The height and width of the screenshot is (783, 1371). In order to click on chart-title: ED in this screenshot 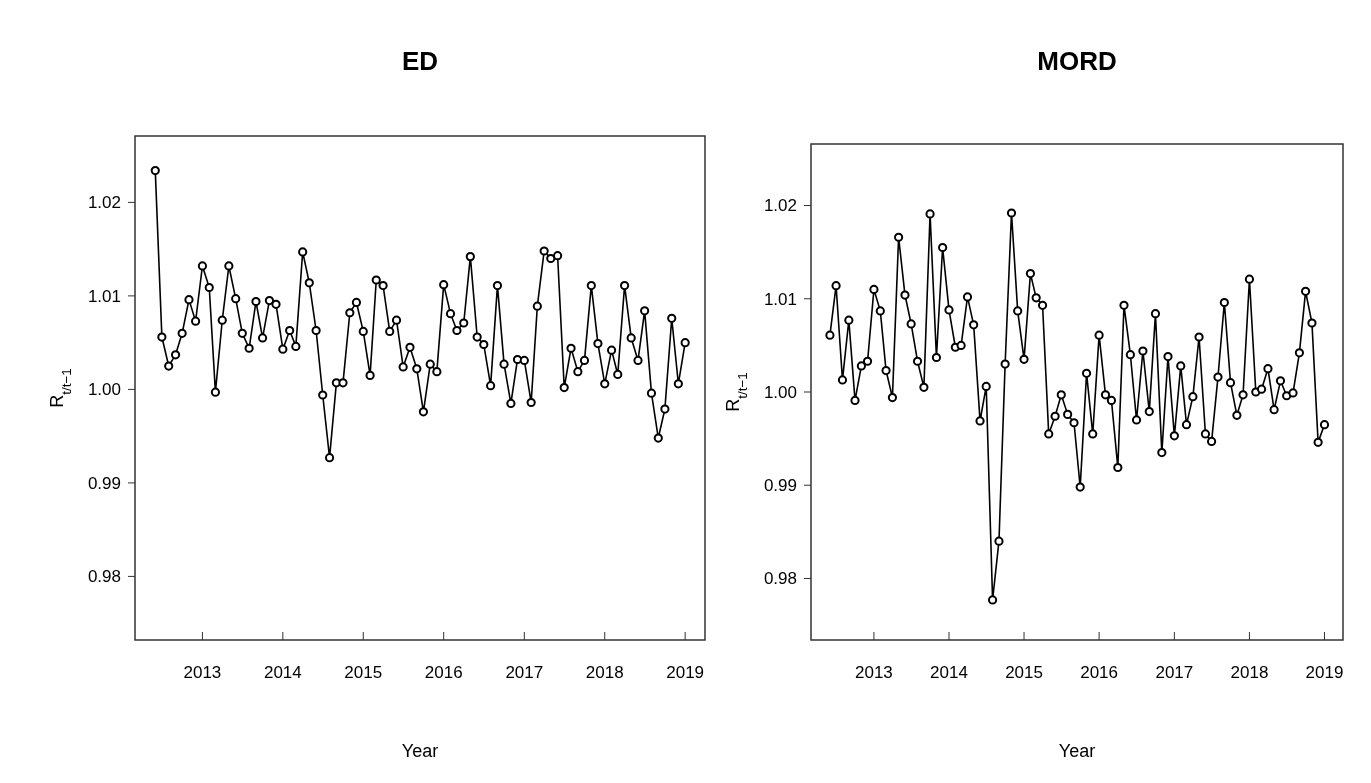, I will do `click(420, 61)`.